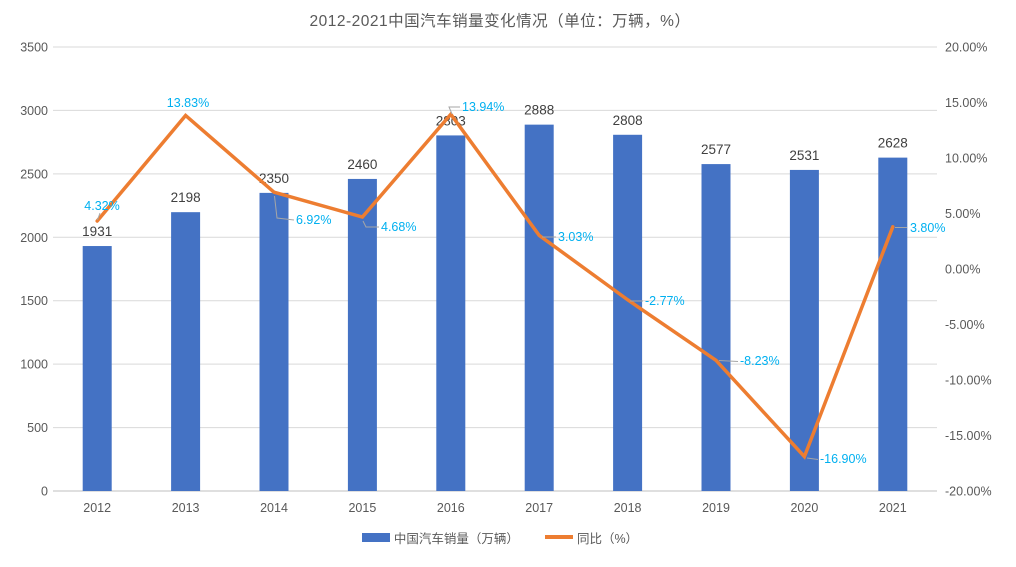  I want to click on right-axis-tick: 20.00%, so click(966, 48).